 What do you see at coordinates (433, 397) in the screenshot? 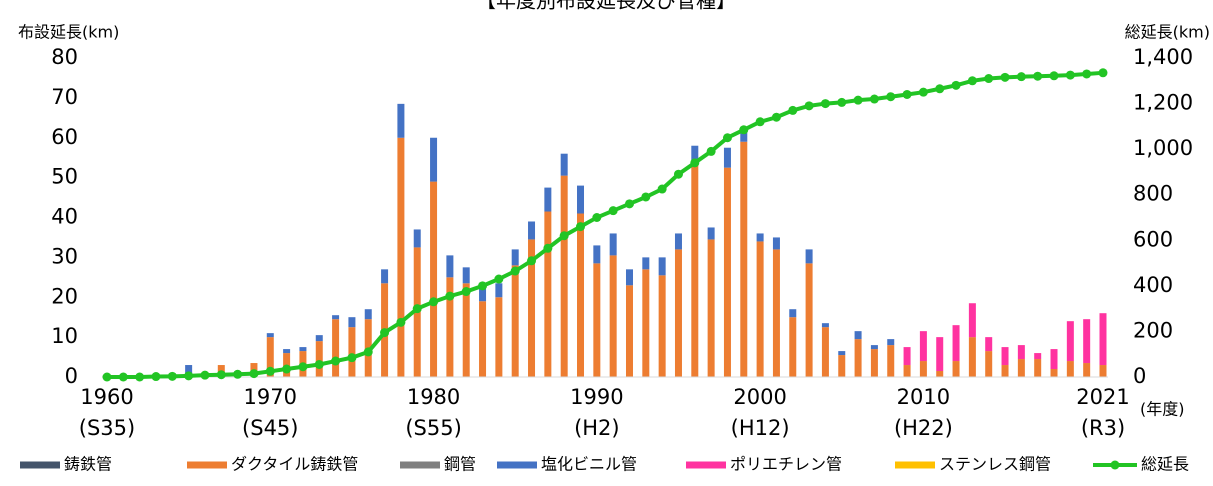
I see `x-tick-label: 1980` at bounding box center [433, 397].